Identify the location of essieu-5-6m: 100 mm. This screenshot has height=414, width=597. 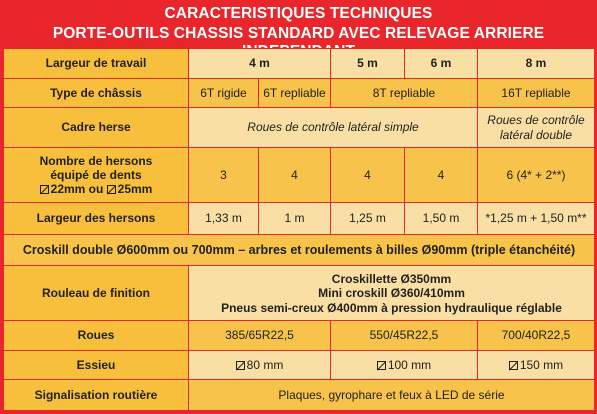
(404, 365).